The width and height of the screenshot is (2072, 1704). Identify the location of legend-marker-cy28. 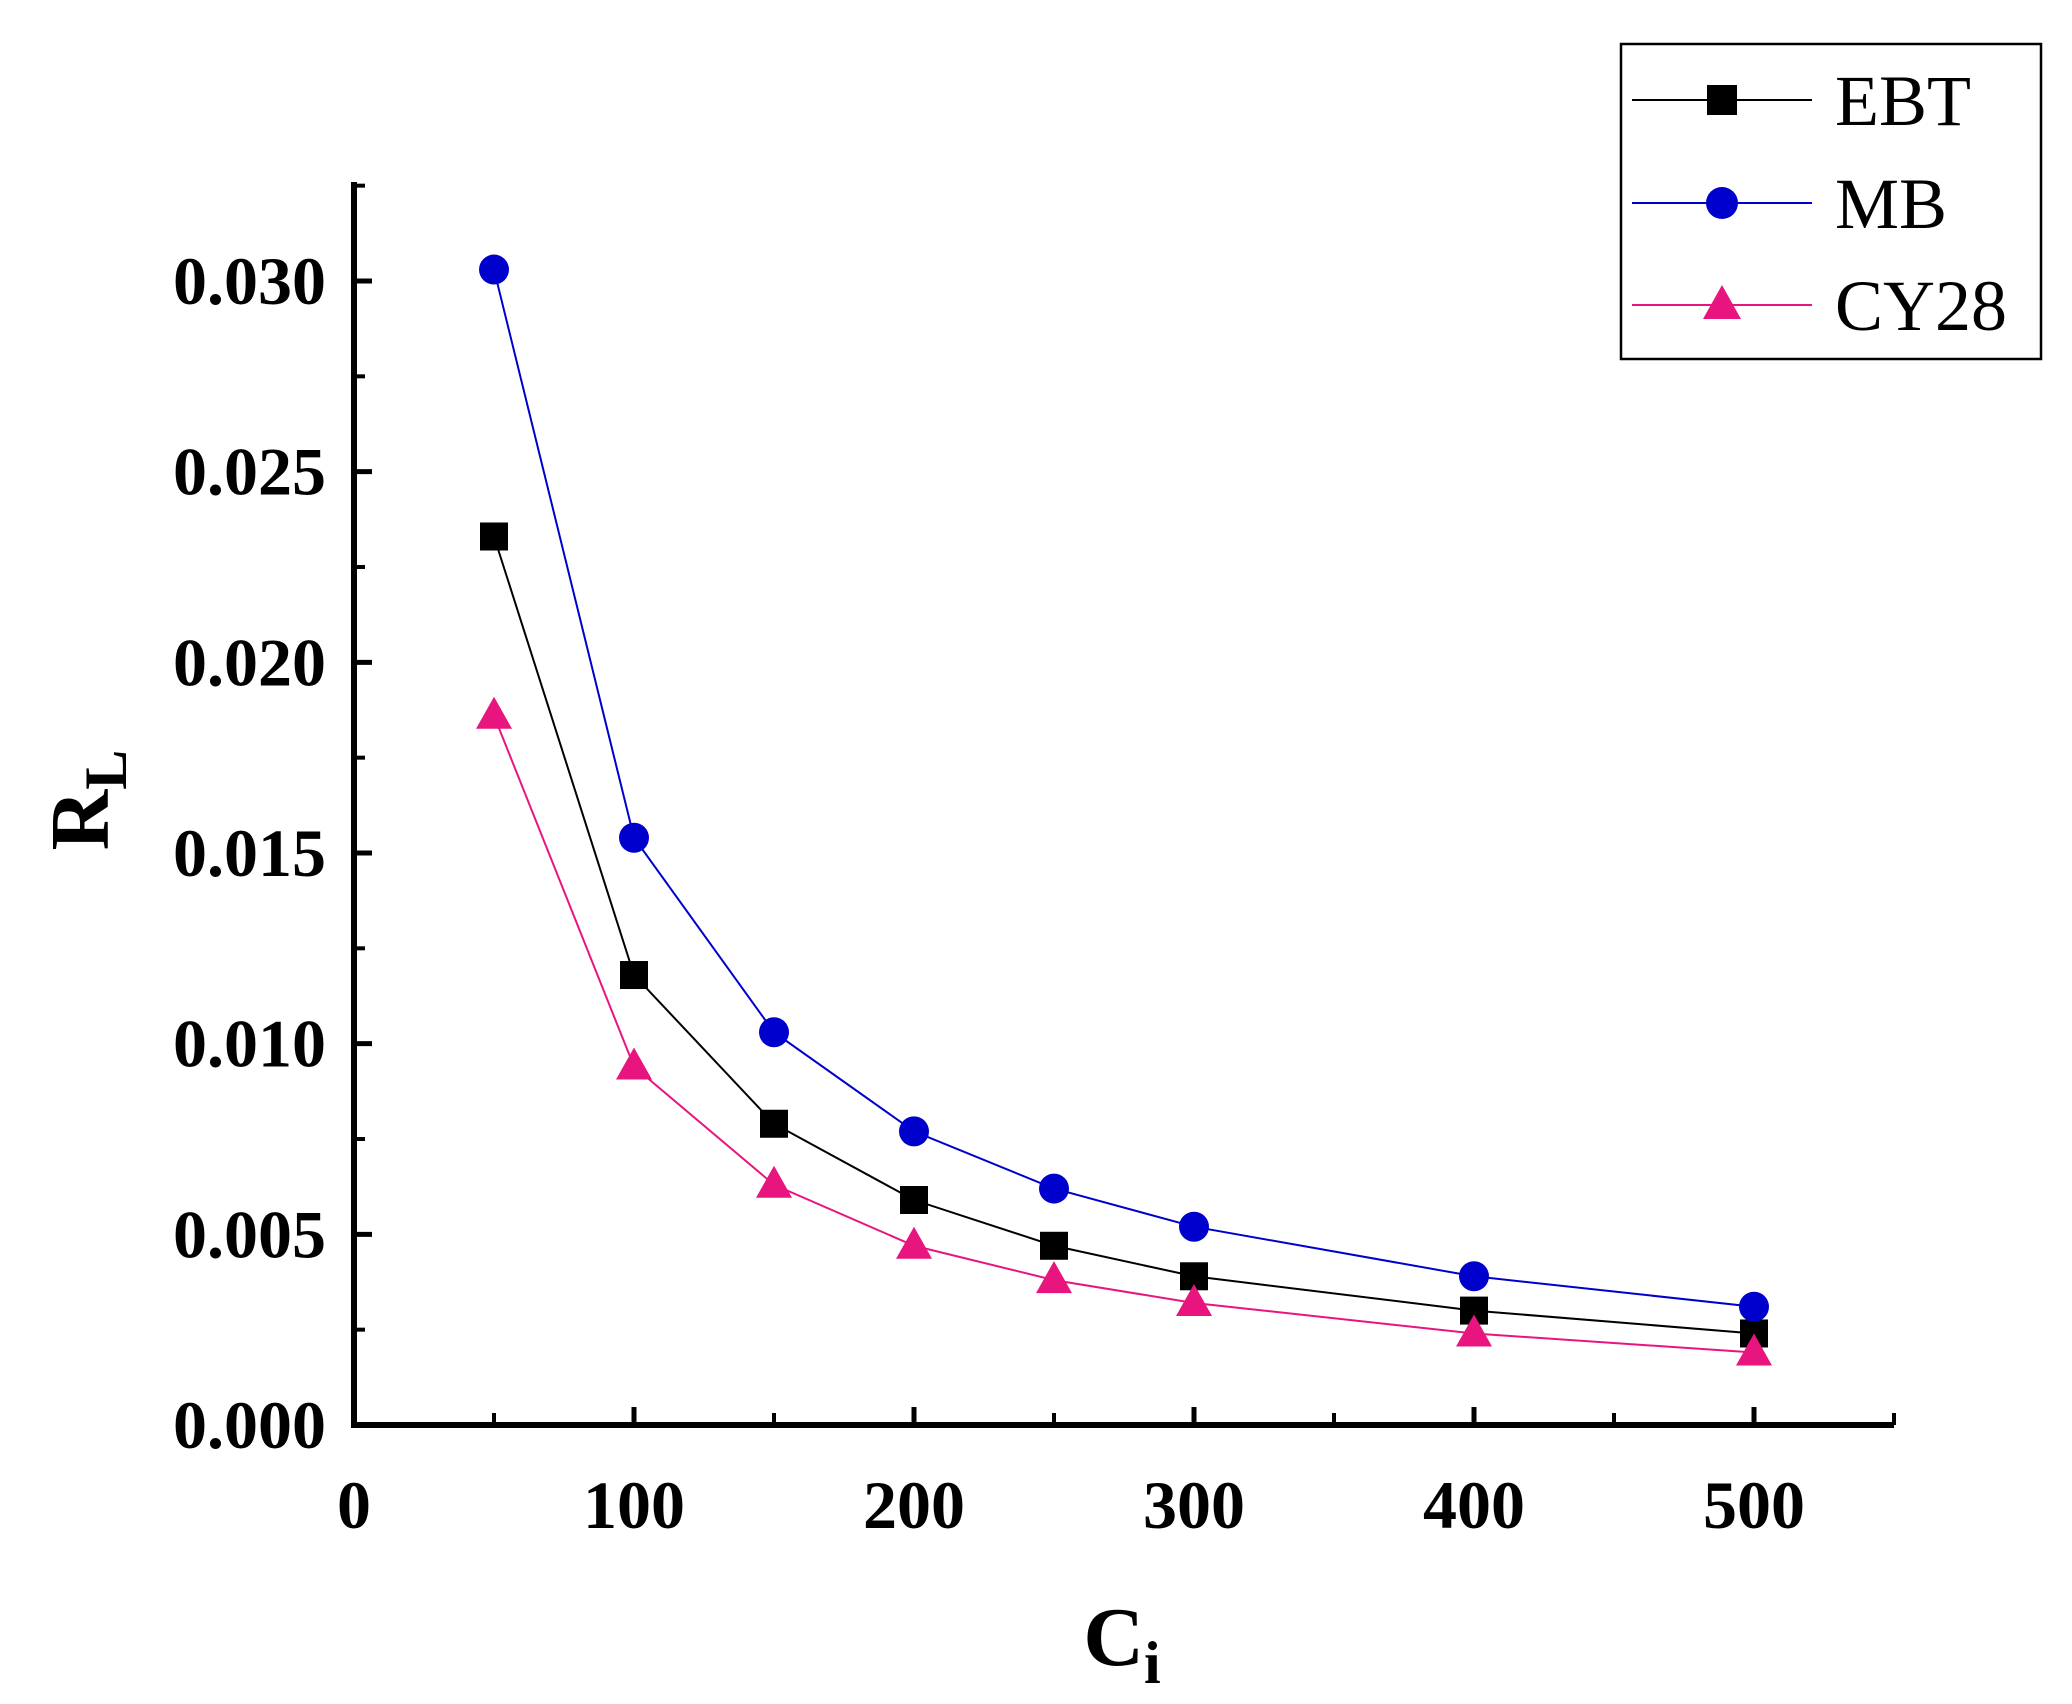
(1722, 302).